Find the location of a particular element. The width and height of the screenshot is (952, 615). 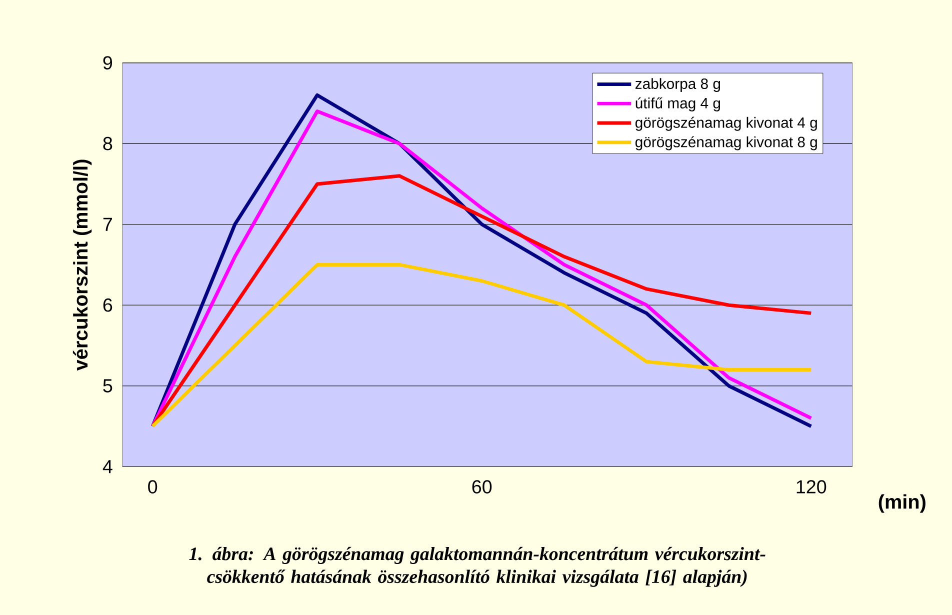

y-tick-label: 9 is located at coordinates (107, 63).